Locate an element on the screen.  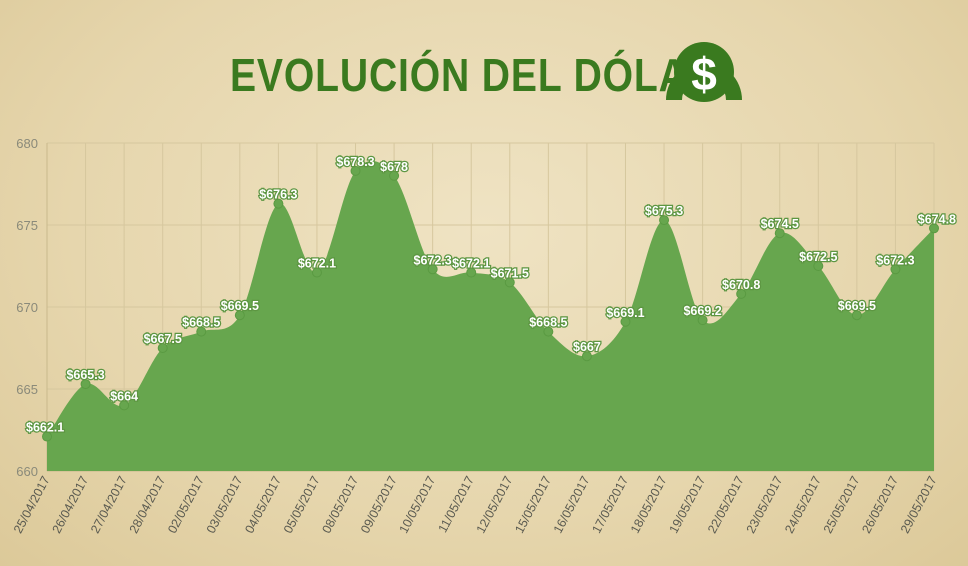
data-label: $674.5 is located at coordinates (780, 224).